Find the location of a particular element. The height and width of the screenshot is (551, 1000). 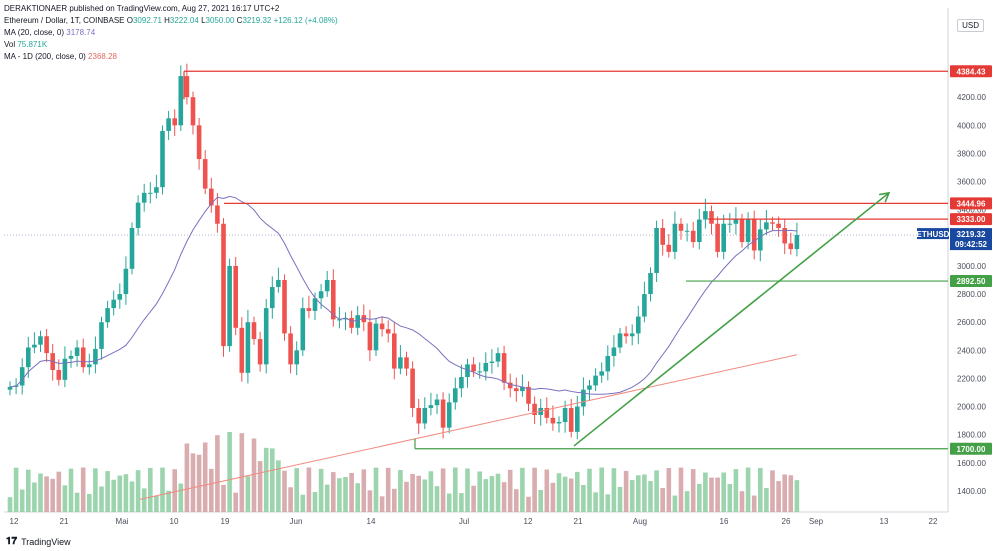

x-tick-label: Jun is located at coordinates (296, 521).